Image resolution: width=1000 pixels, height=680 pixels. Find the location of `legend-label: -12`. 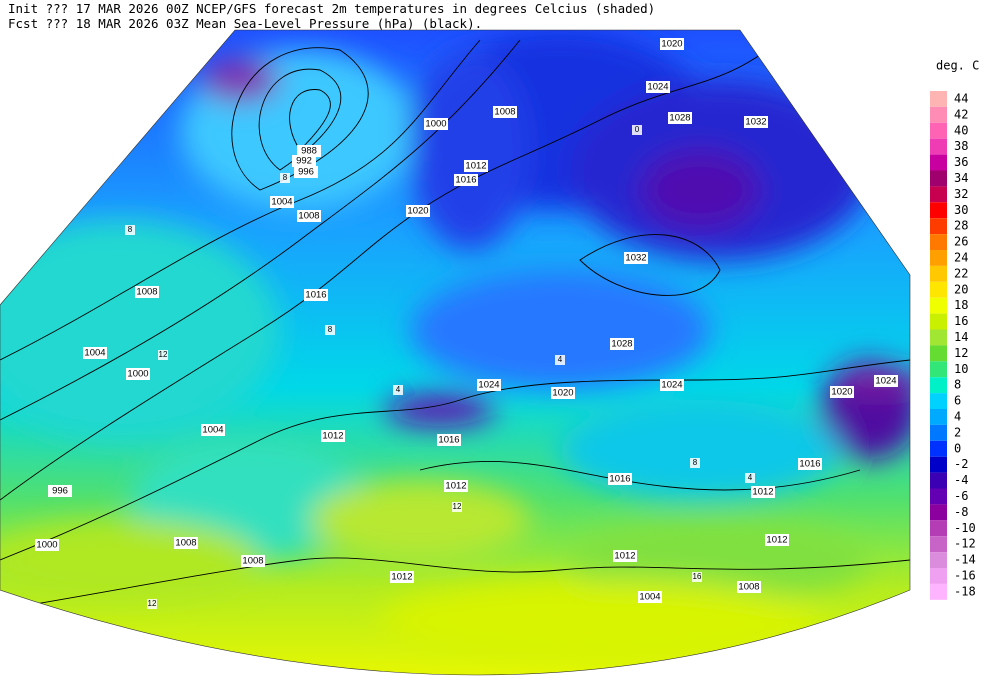

legend-label: -12 is located at coordinates (965, 544).